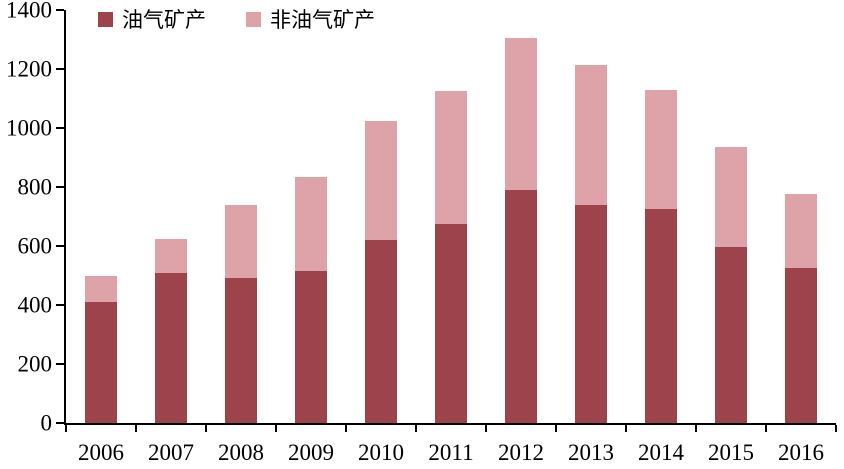 The width and height of the screenshot is (844, 469). What do you see at coordinates (661, 452) in the screenshot?
I see `x-tick-label: 2014` at bounding box center [661, 452].